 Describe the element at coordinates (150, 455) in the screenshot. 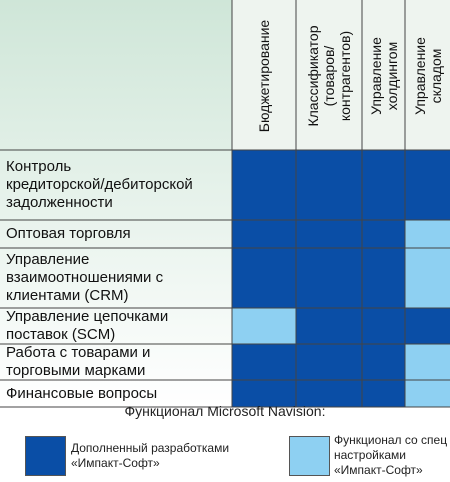

I see `legend-label-dark: Дополненный разработками «Импакт-Софт»` at that location.